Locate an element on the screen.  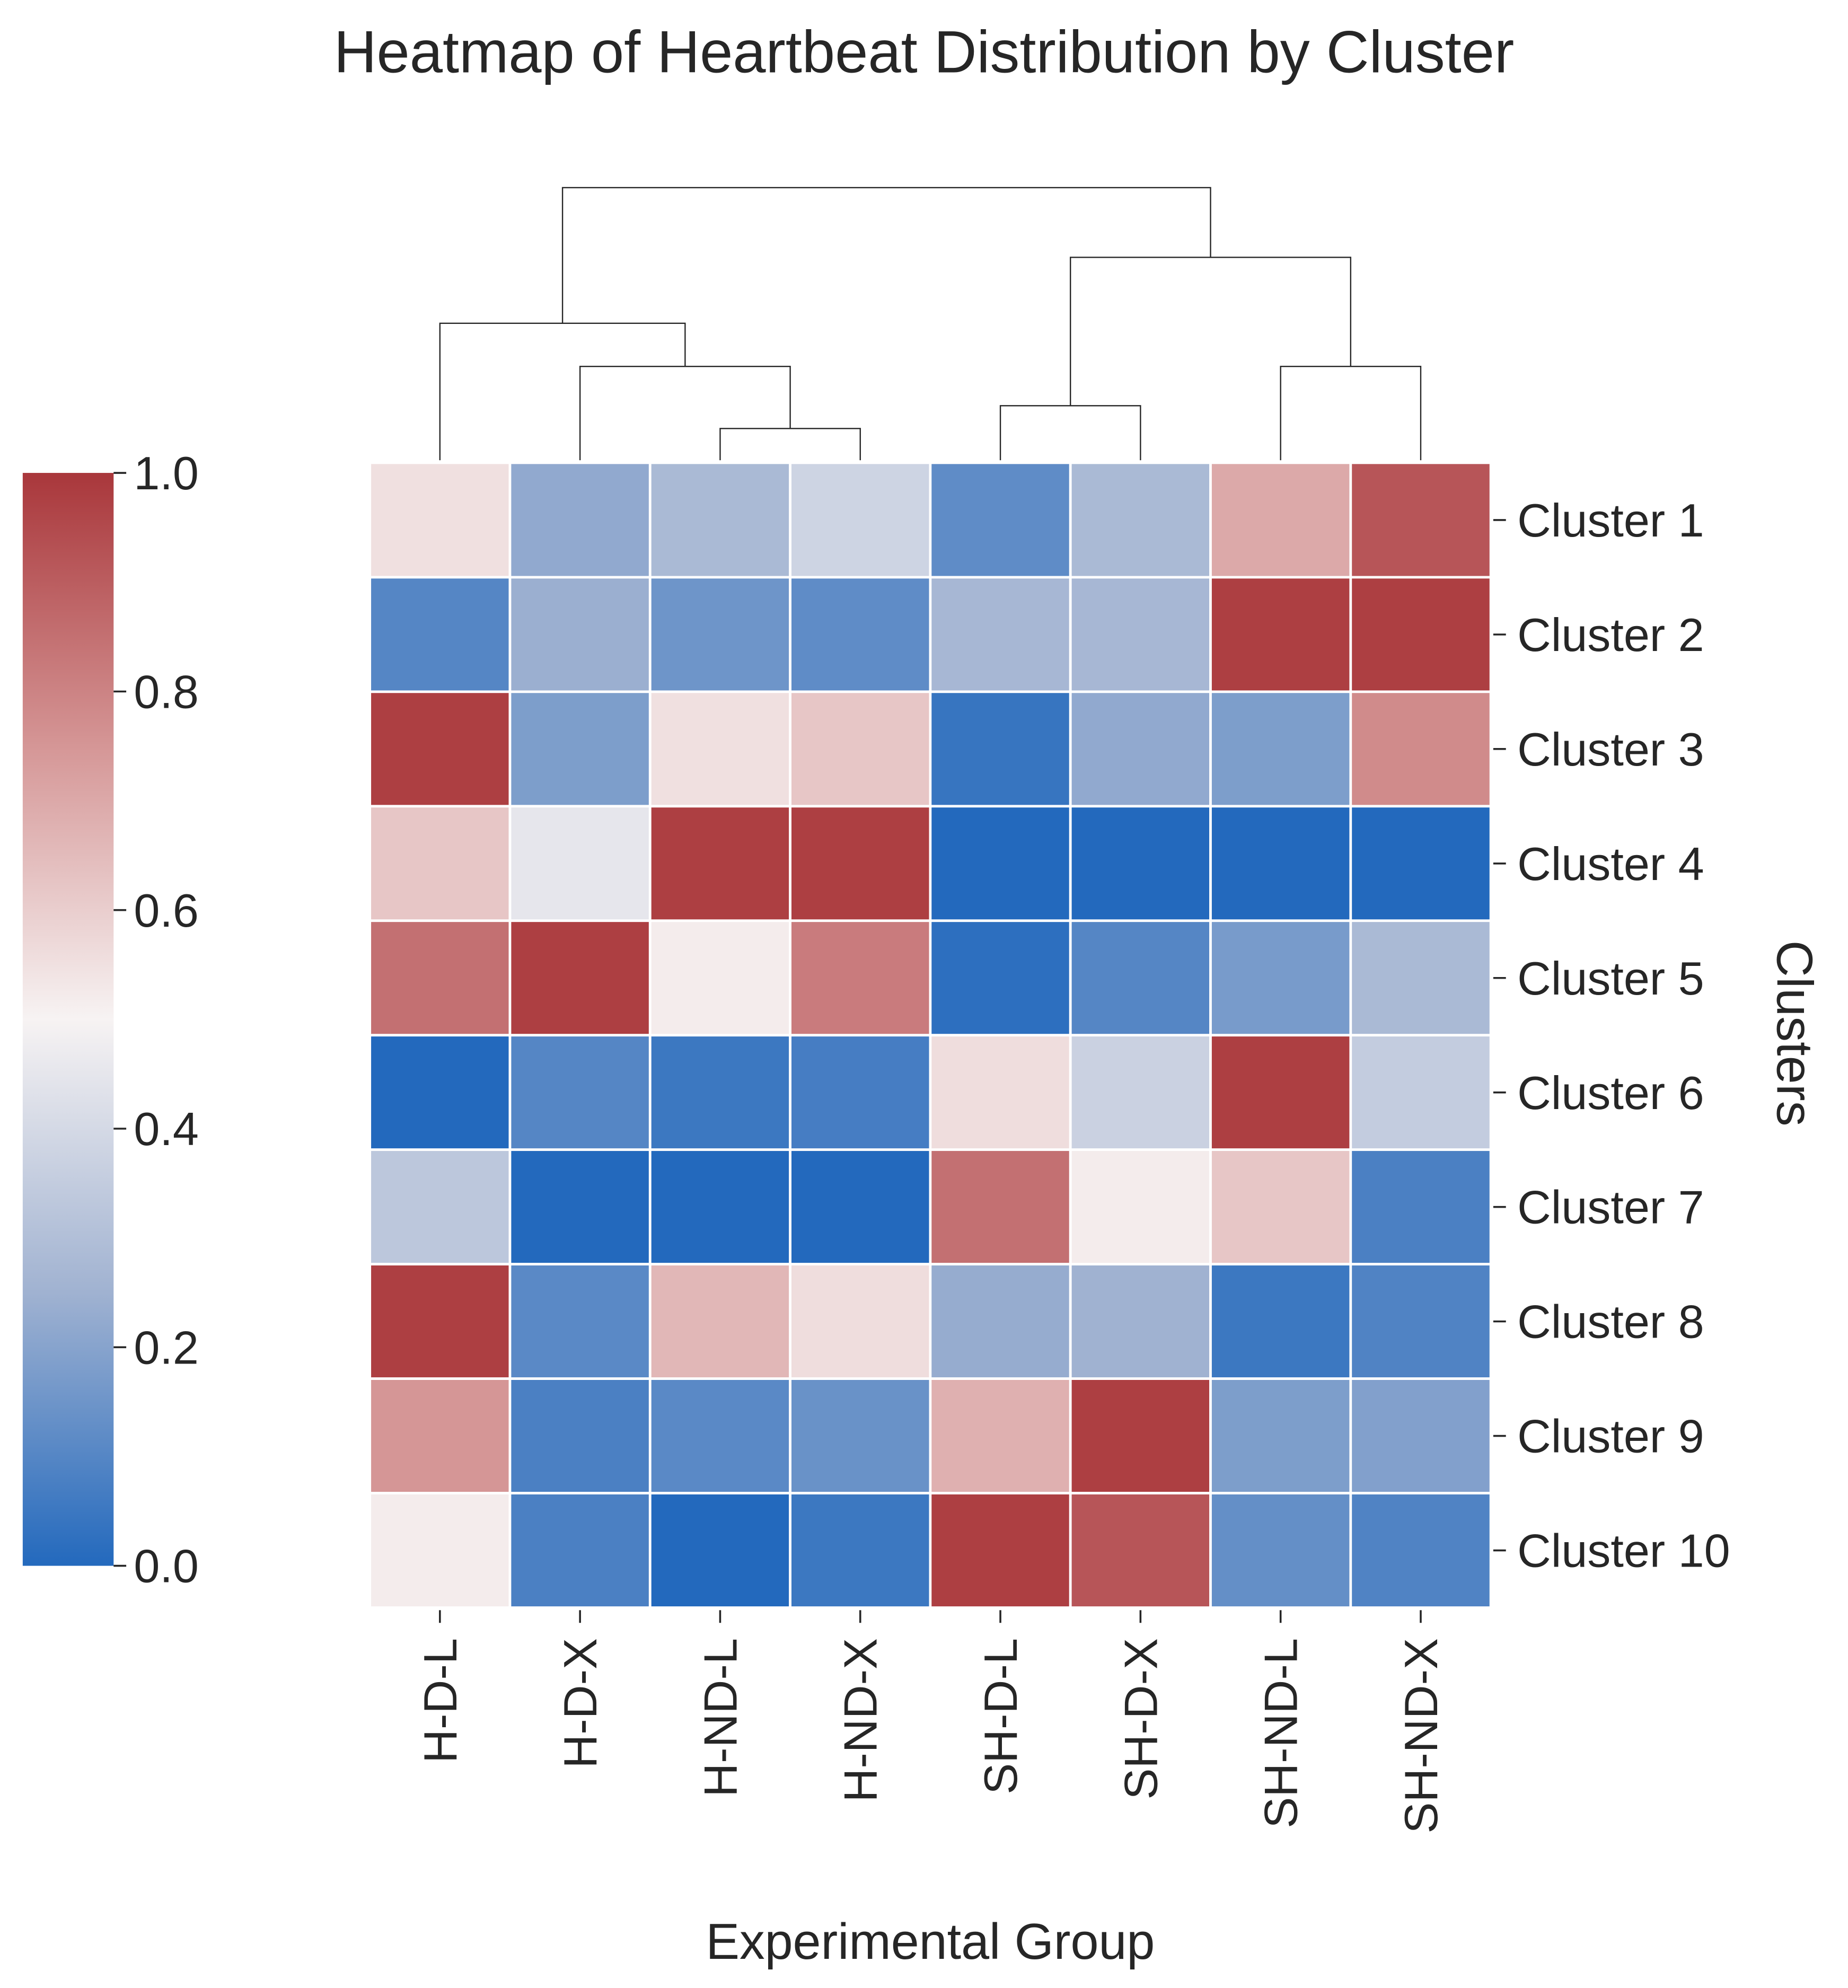
x-axis-label: Experimental Group is located at coordinates (931, 1942).